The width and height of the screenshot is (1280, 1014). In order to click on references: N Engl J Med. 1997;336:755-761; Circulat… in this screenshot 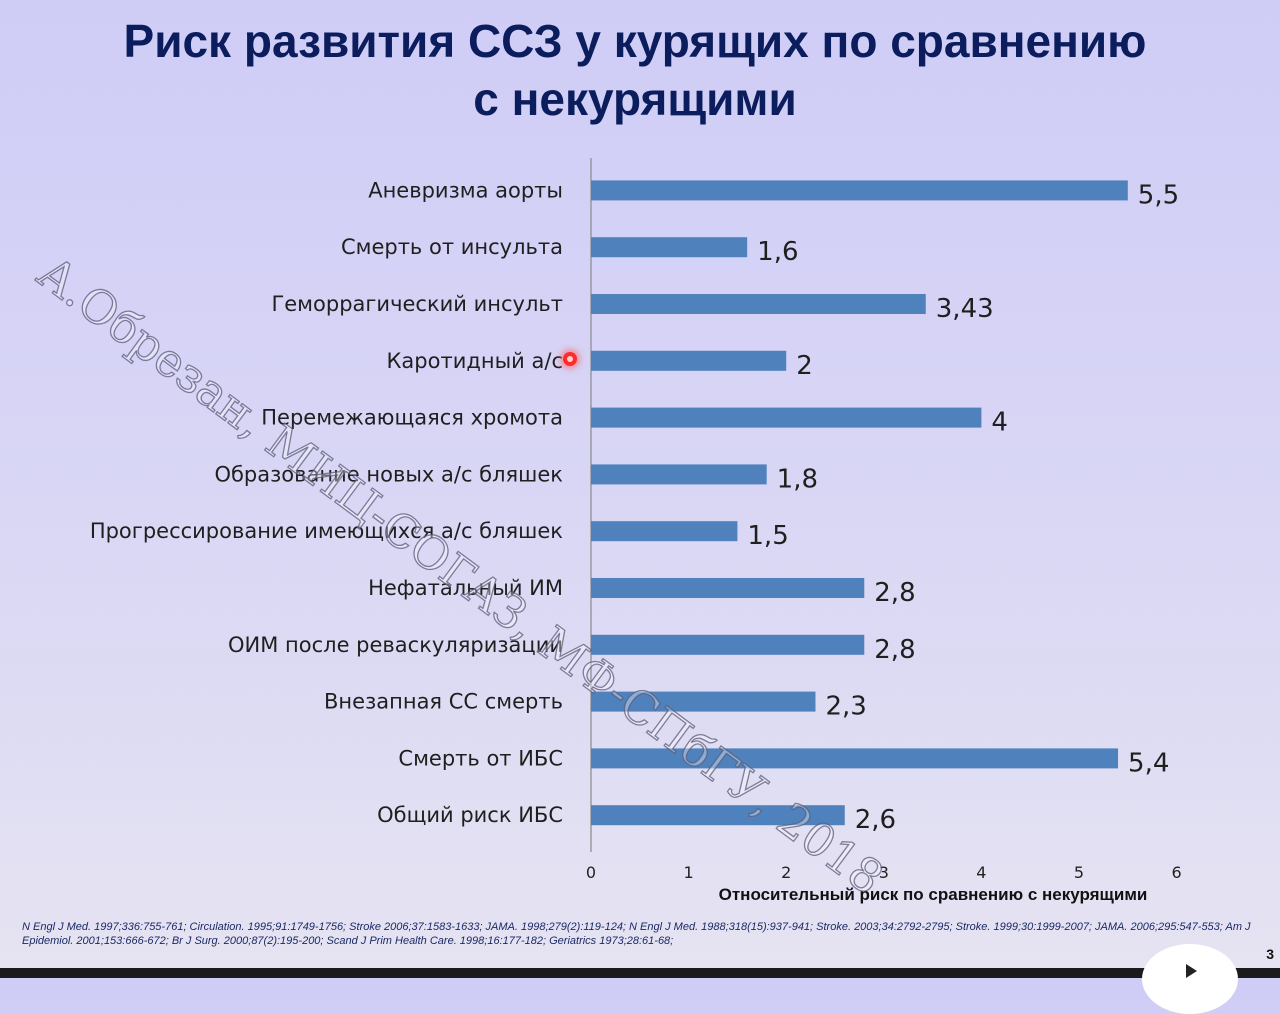, I will do `click(636, 934)`.